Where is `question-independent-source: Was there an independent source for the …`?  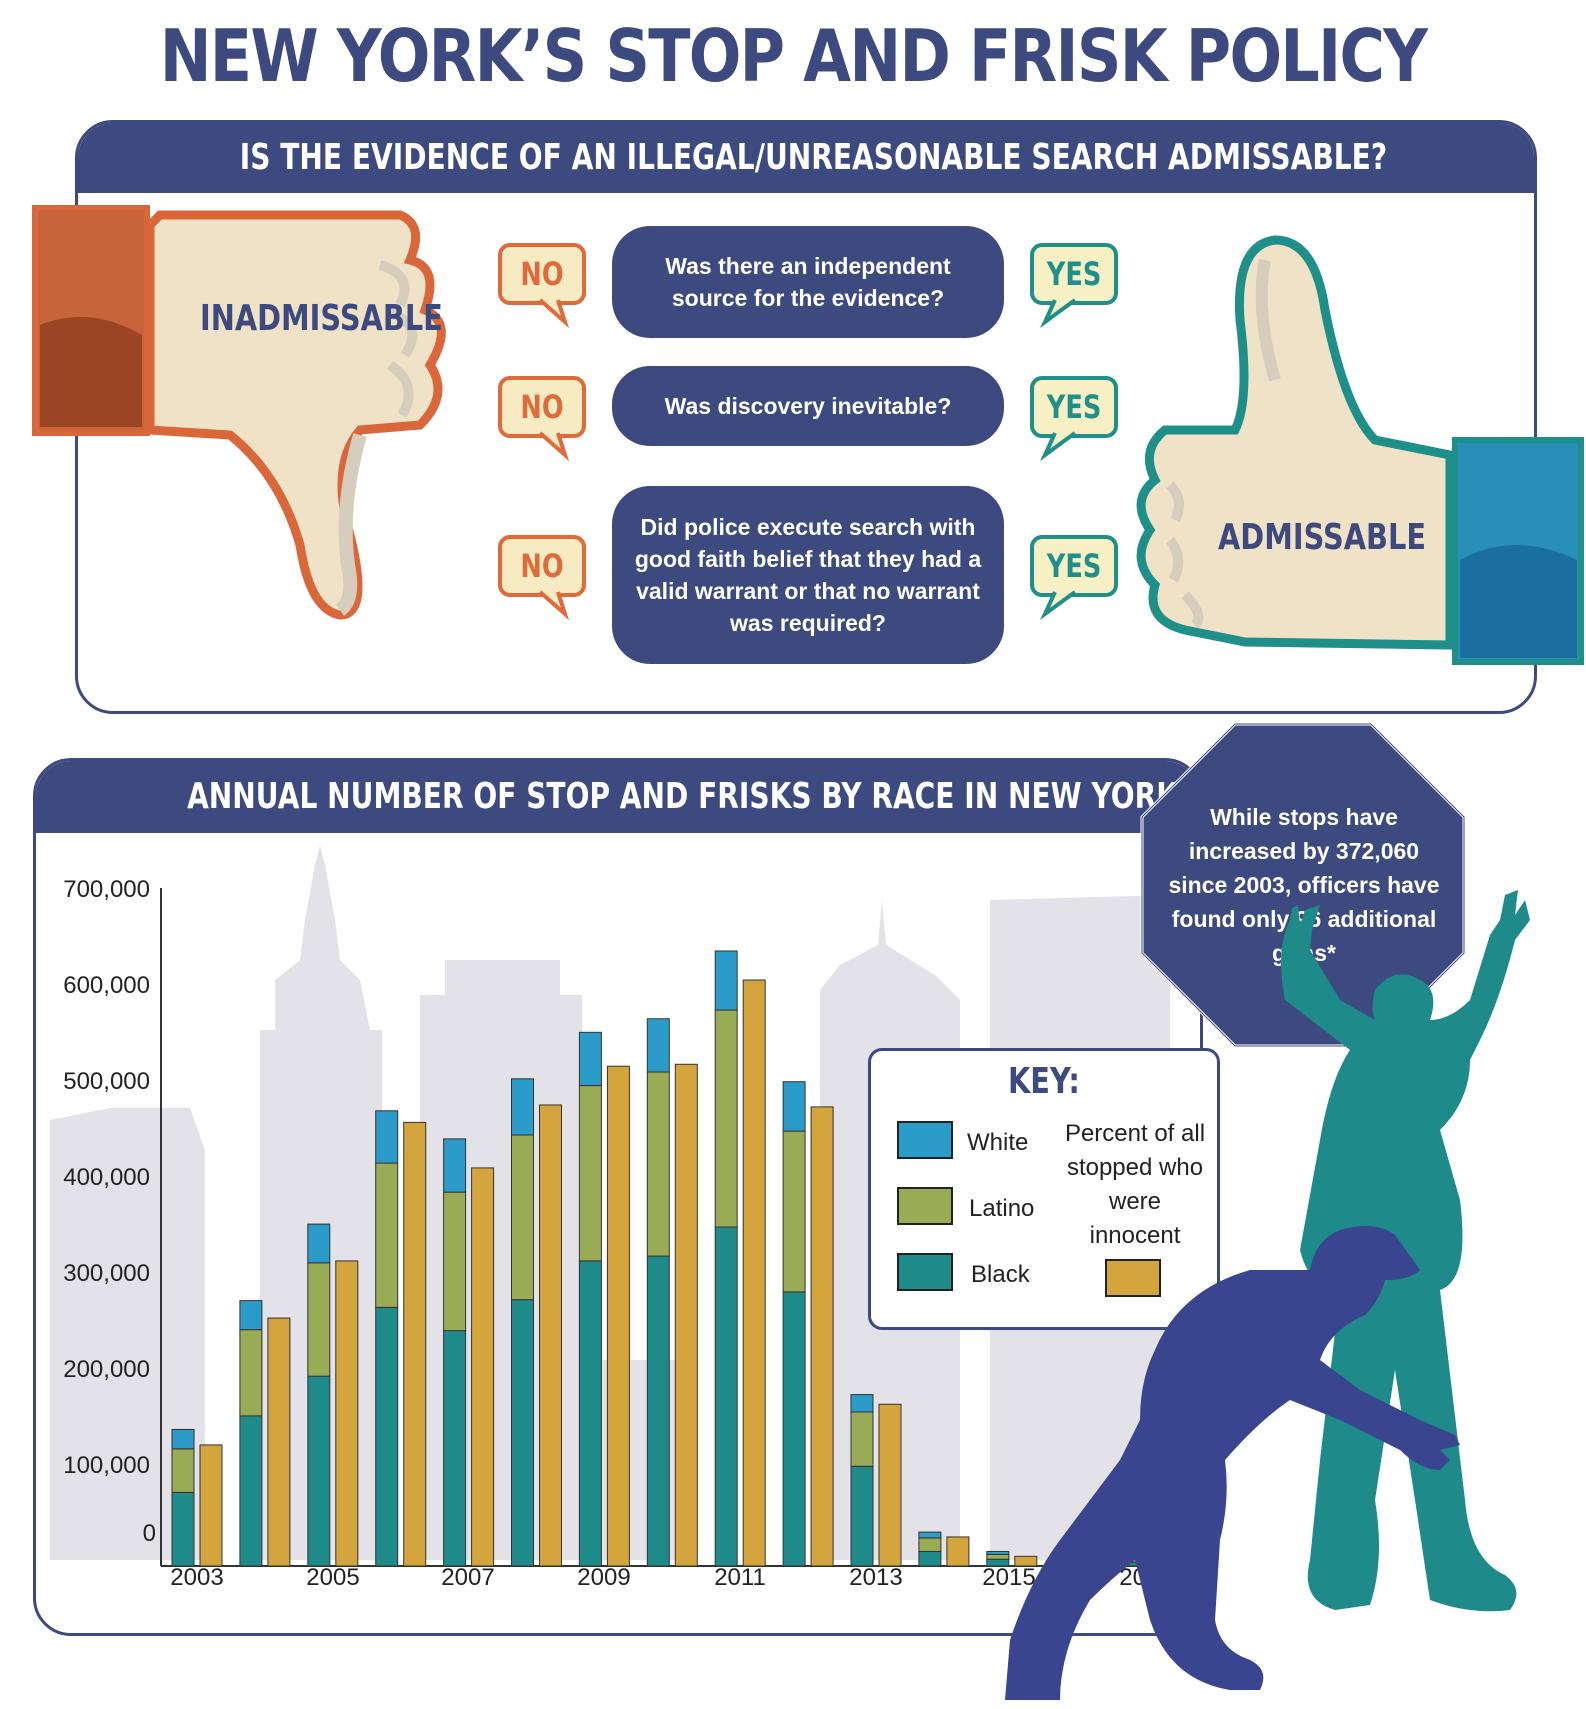
question-independent-source: Was there an independent source for the … is located at coordinates (808, 282).